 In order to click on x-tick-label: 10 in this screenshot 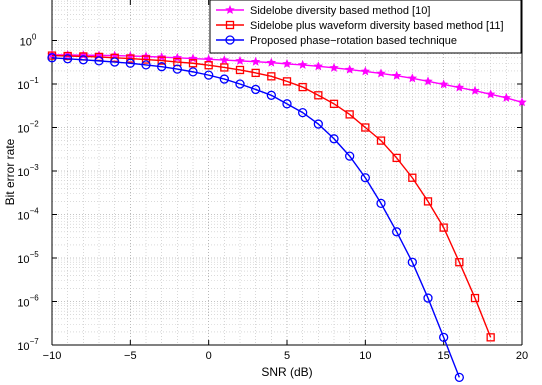, I will do `click(365, 356)`.